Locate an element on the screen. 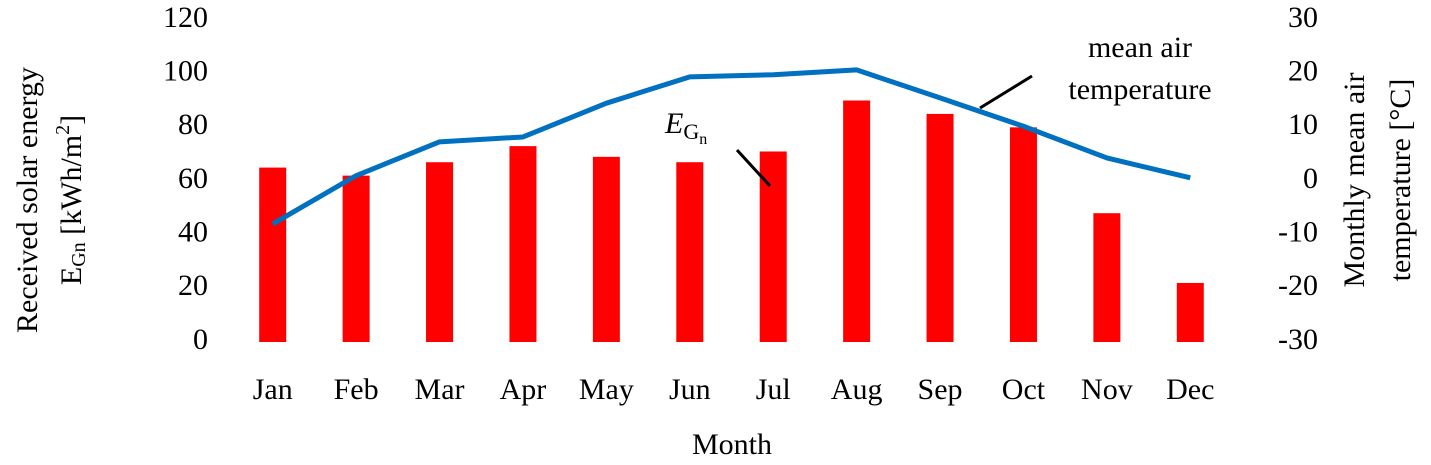 The height and width of the screenshot is (465, 1431). label-part: E is located at coordinates (71, 276).